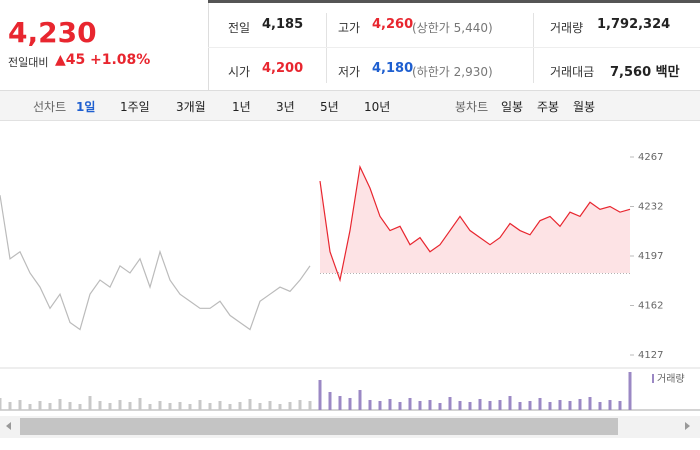 The width and height of the screenshot is (700, 450). Describe the element at coordinates (349, 72) in the screenshot. I see `stat-label: 저가` at that location.